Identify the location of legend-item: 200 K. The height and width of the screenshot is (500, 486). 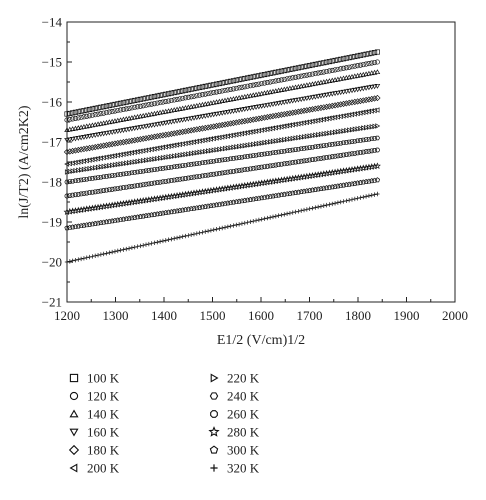
(94, 468).